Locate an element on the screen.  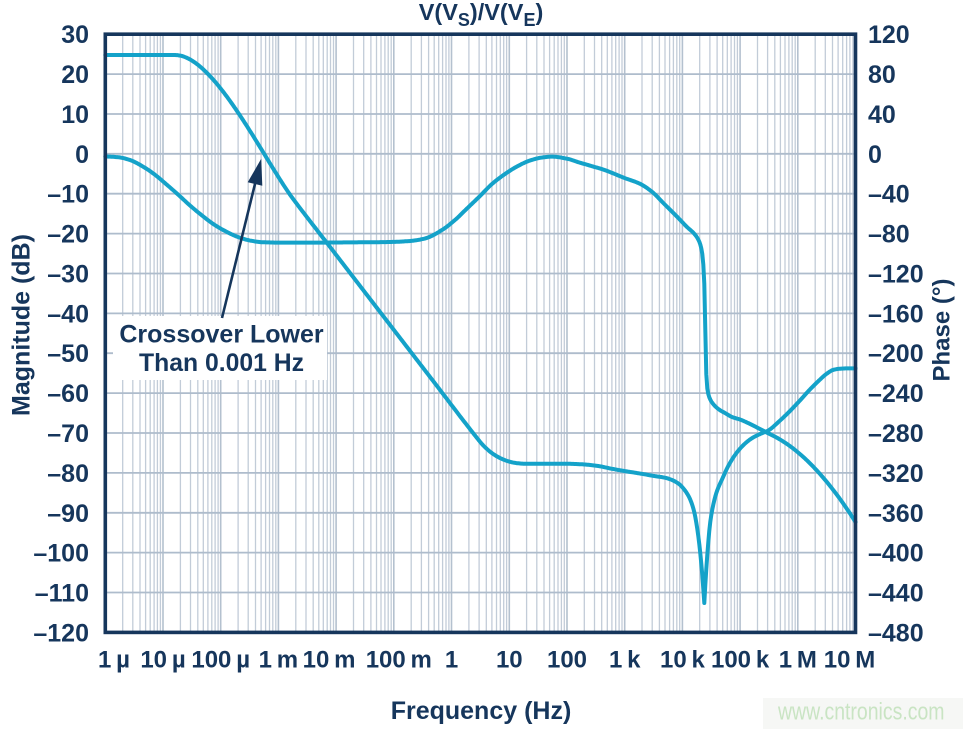
svg-text: –240 is located at coordinates (896, 394).